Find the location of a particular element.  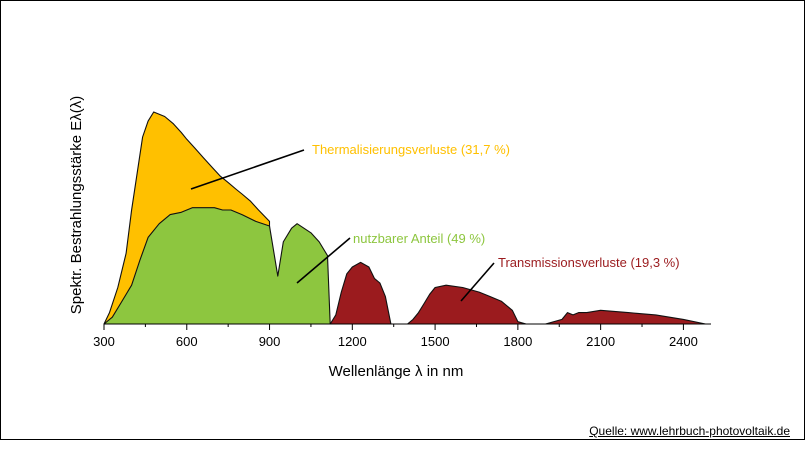

x-axis-title: Wellenlänge λ in nm is located at coordinates (396, 371).